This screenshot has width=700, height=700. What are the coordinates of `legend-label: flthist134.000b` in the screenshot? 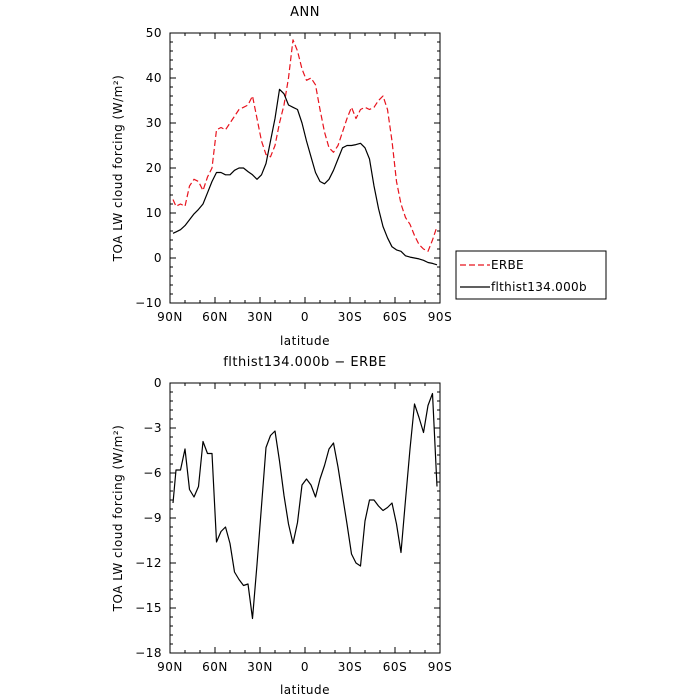 It's located at (539, 287).